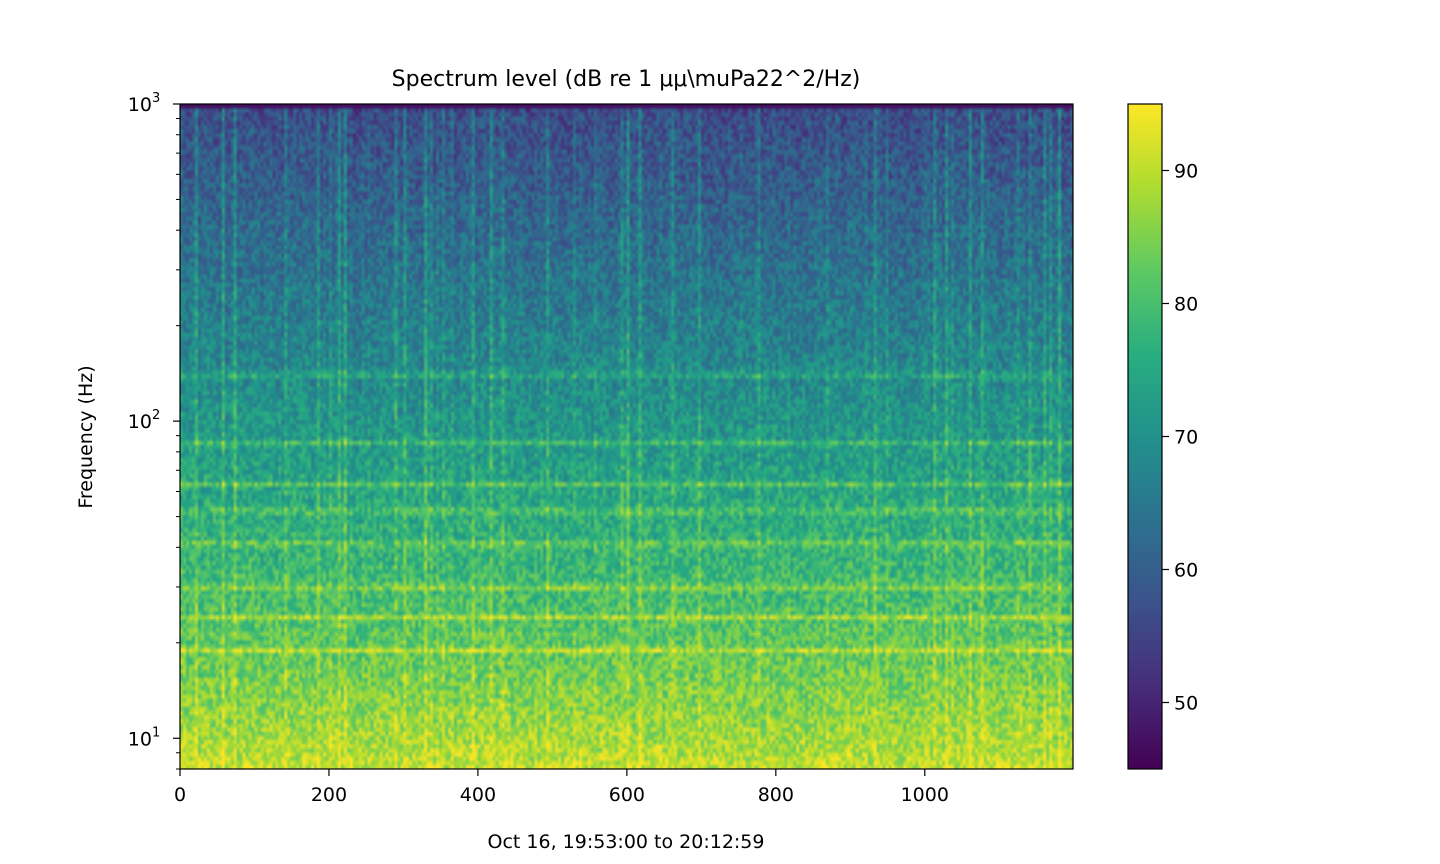 The height and width of the screenshot is (864, 1440). Describe the element at coordinates (180, 795) in the screenshot. I see `x-tick-label: 0` at that location.